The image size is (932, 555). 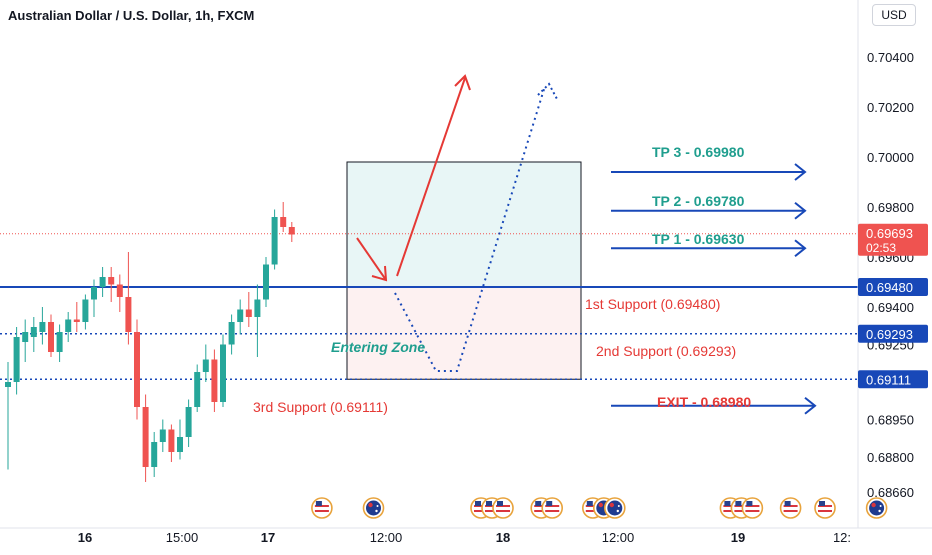 I want to click on projection-path, so click(x=470, y=228).